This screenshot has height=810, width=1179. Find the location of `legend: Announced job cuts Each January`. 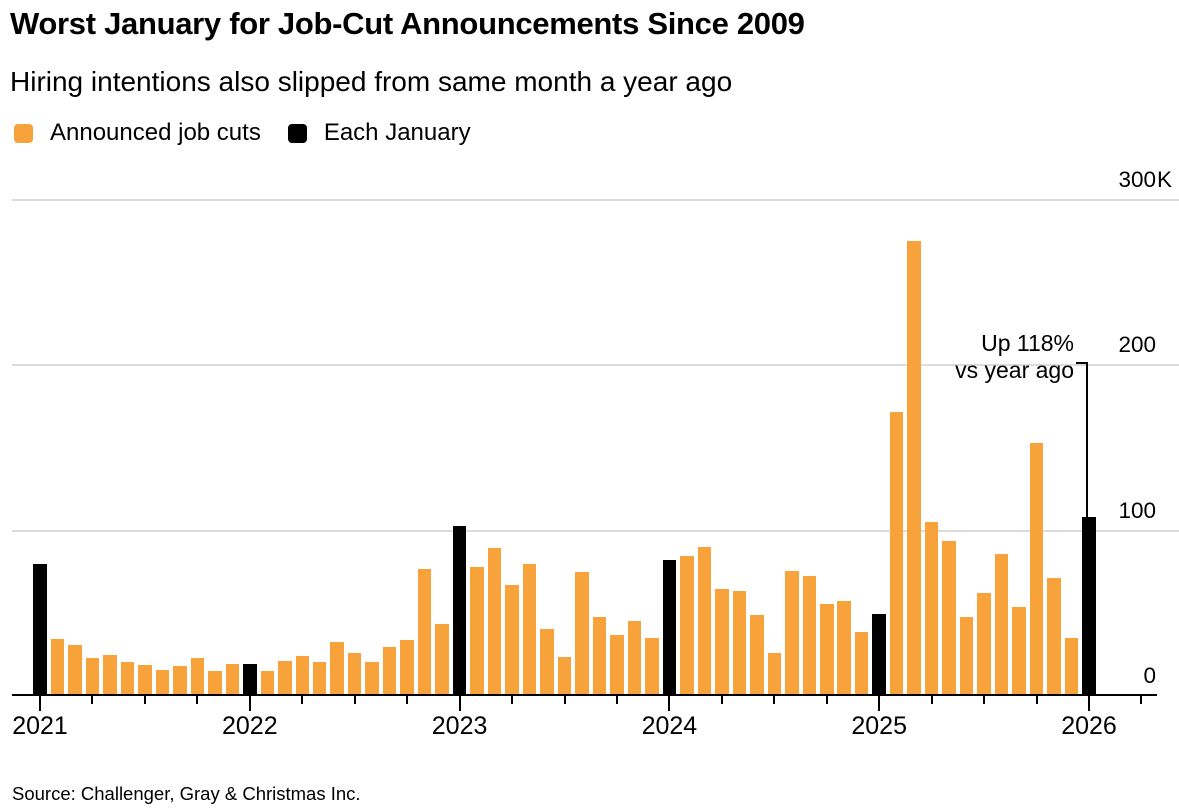

legend: Announced job cuts Each January is located at coordinates (242, 133).